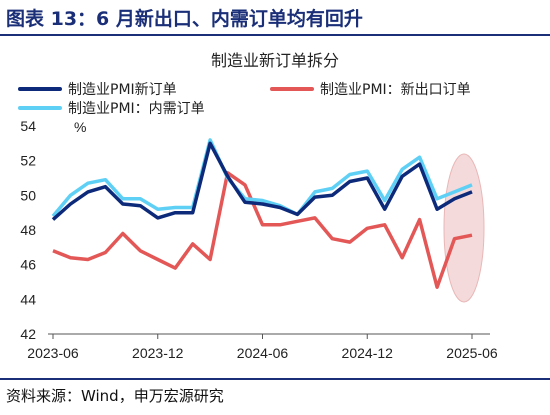  What do you see at coordinates (40, 89) in the screenshot?
I see `legend-swatch-new-orders` at bounding box center [40, 89].